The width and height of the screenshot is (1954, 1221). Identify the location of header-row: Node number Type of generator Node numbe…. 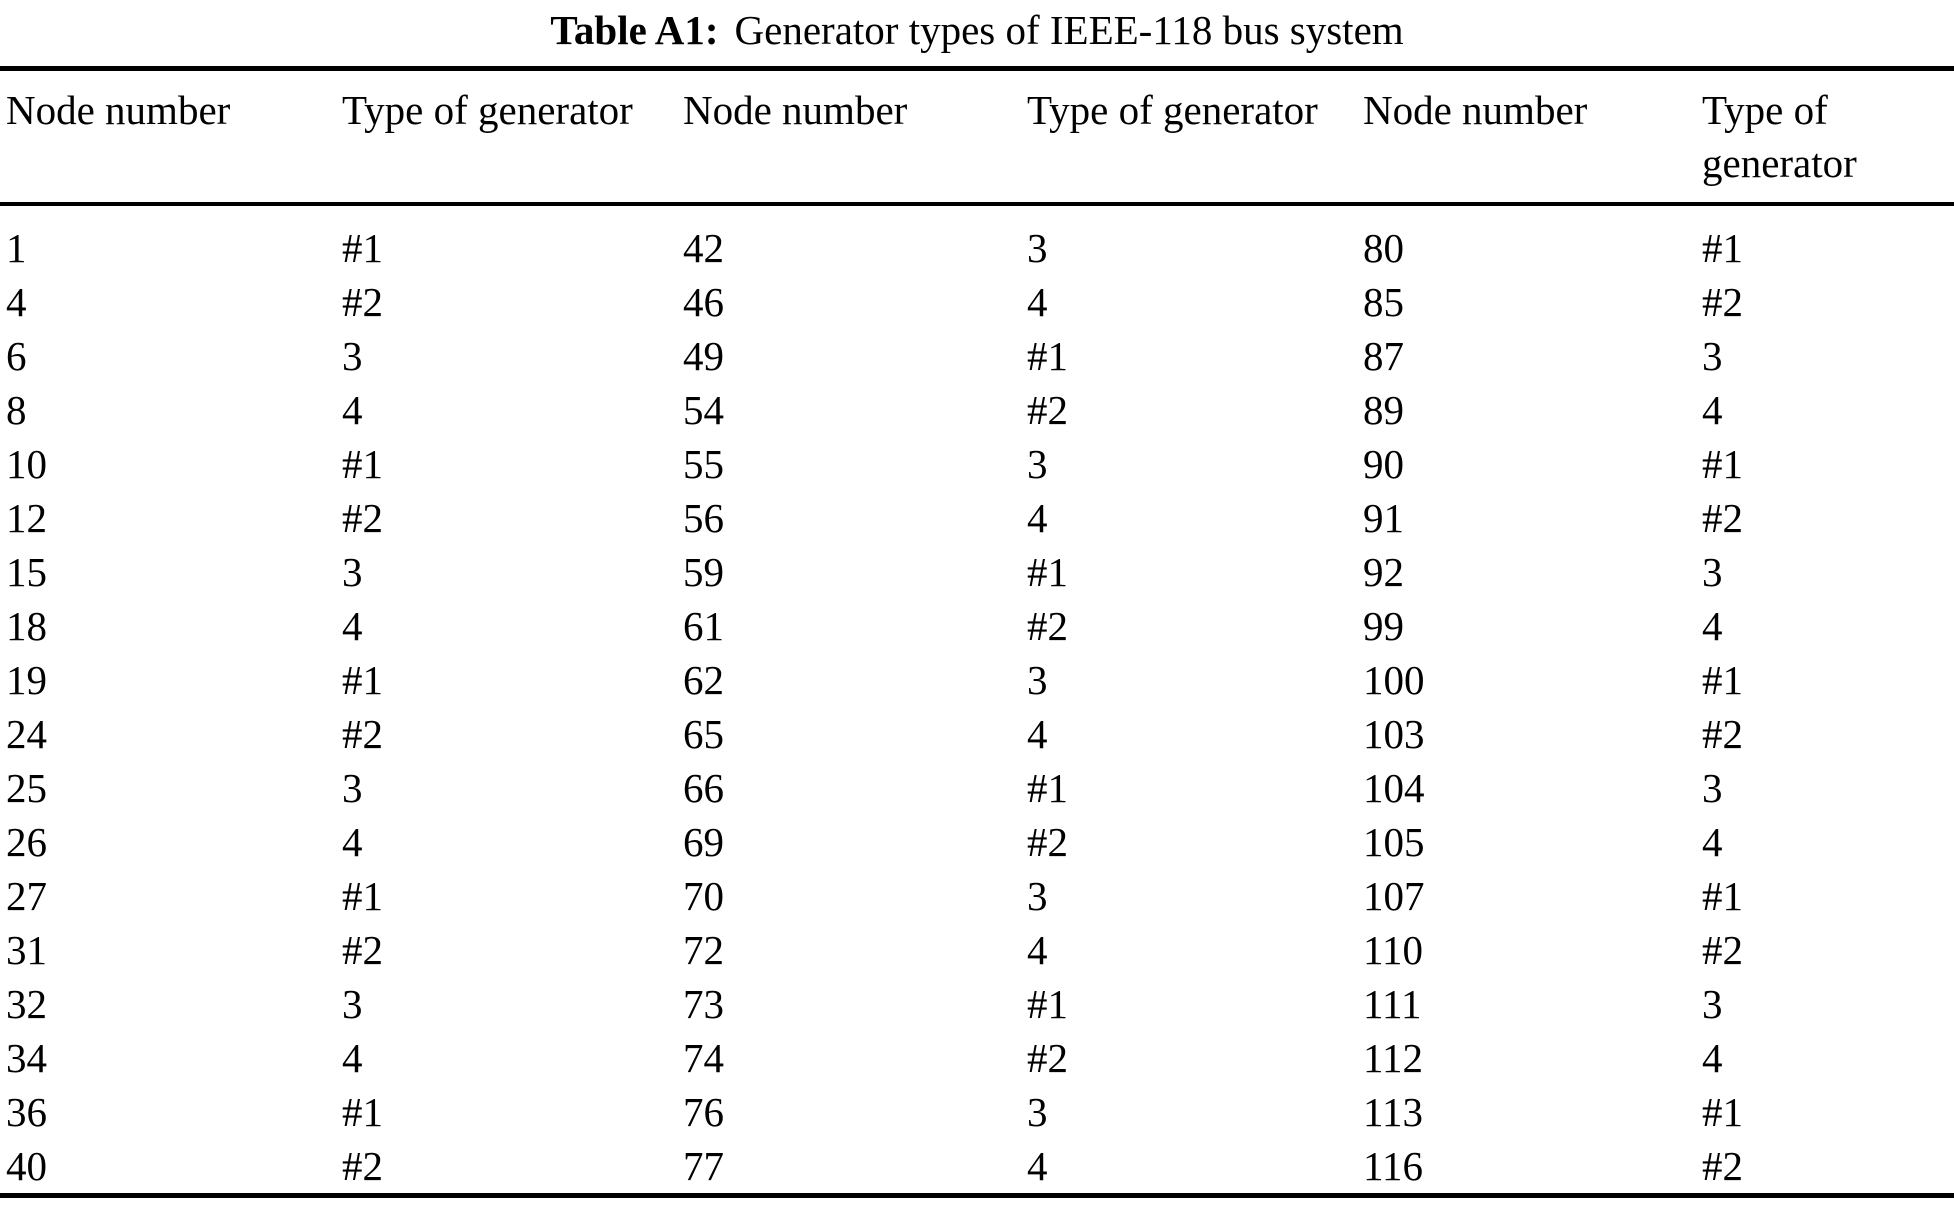
(977, 137).